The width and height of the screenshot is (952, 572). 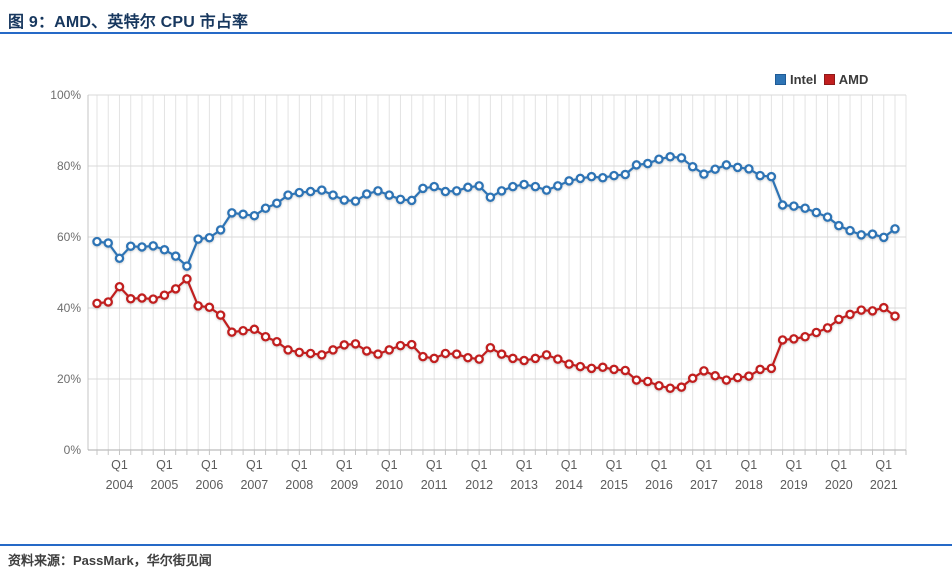 I want to click on svg-text: 2014, so click(x=569, y=485).